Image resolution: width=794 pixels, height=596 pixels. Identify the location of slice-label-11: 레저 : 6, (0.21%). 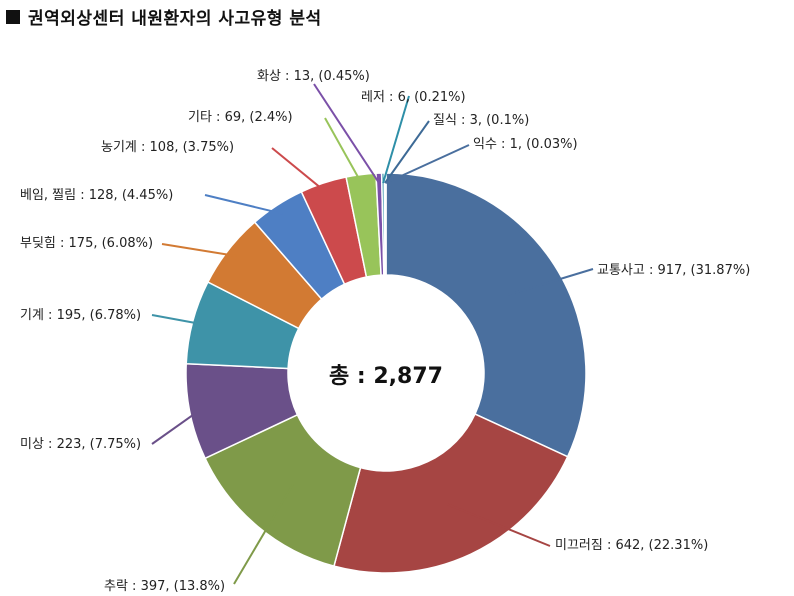
(413, 97).